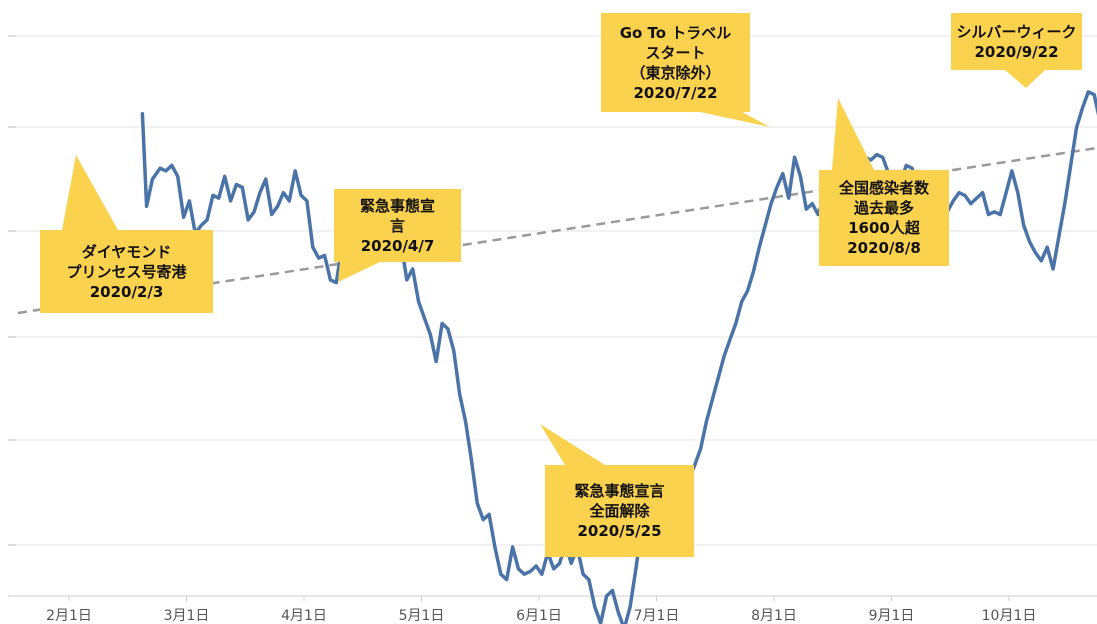 The image size is (1097, 624). I want to click on callout-line: 緊急事態宣, so click(397, 205).